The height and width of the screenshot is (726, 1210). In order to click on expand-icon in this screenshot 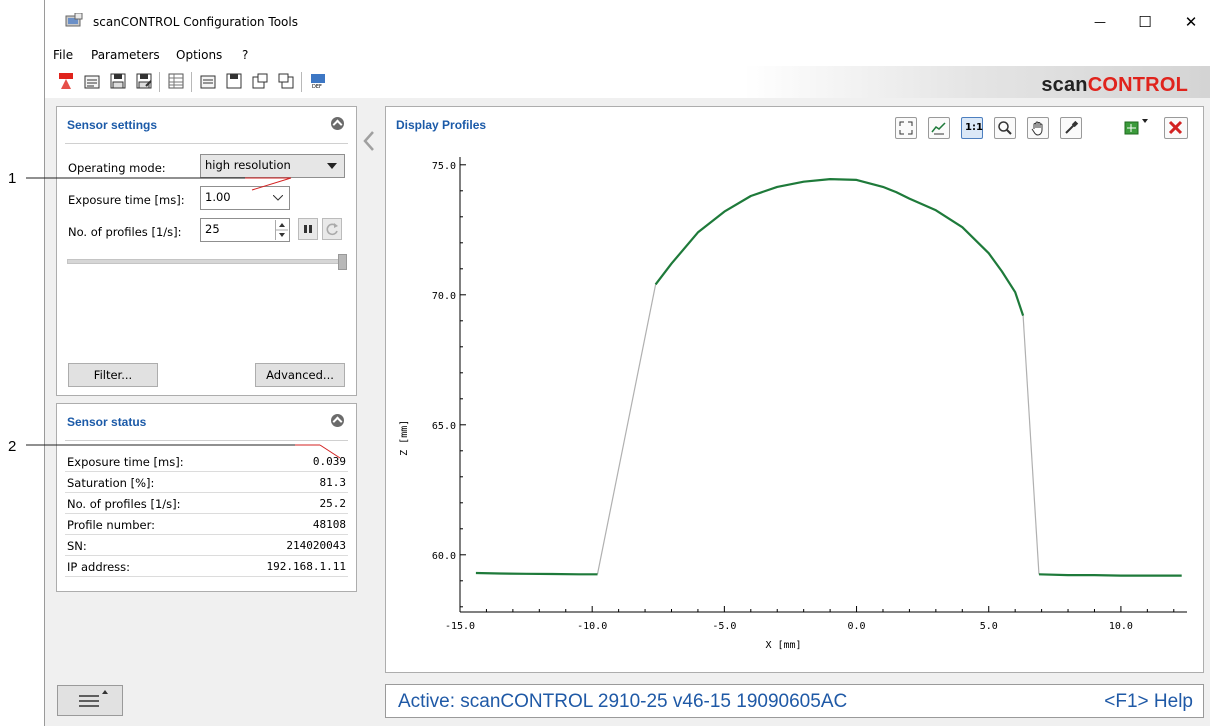, I will do `click(906, 128)`.